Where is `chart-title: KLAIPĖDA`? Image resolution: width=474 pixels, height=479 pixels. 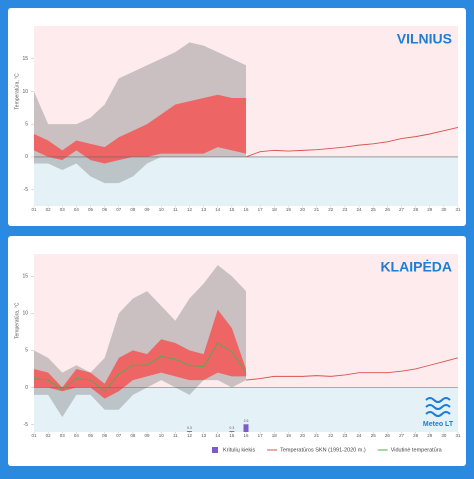
chart-title: KLAIPĖDA is located at coordinates (416, 267).